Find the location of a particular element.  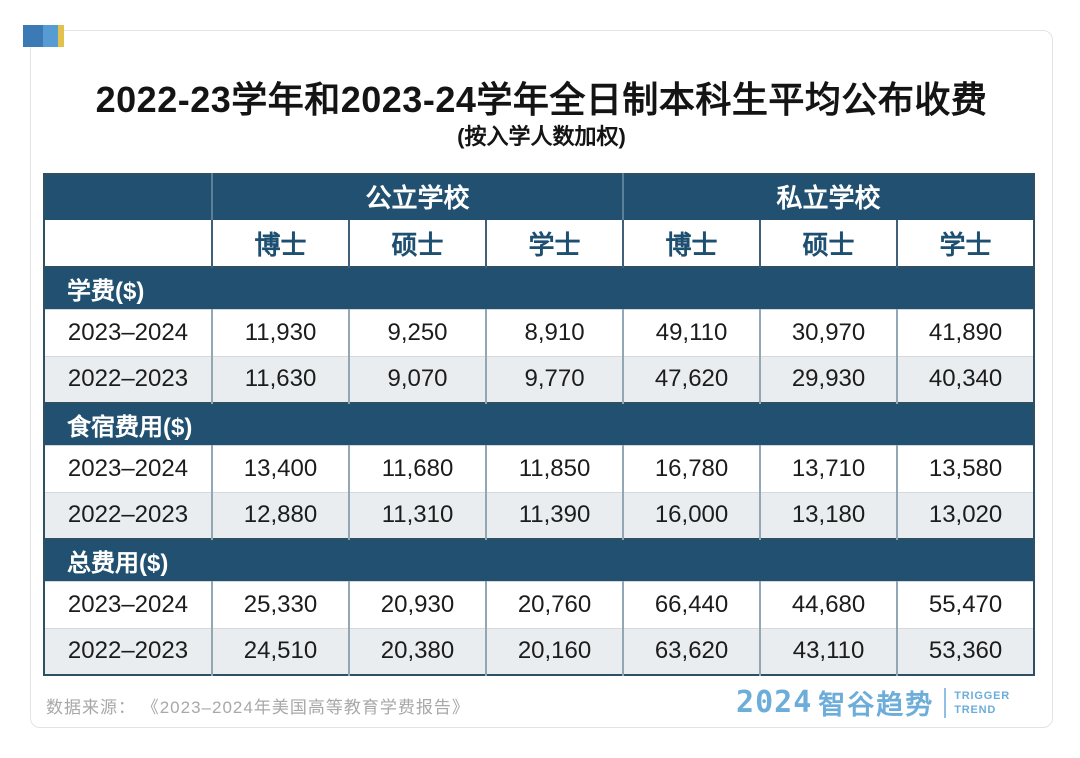

deco-square-dark-blue is located at coordinates (33, 36).